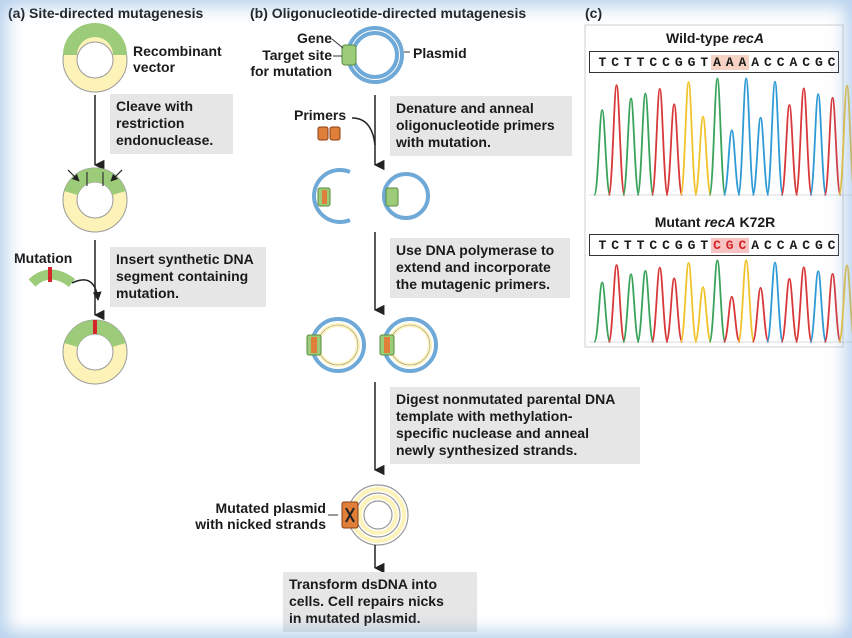 This screenshot has width=852, height=638. I want to click on plasmid-label: Plasmid, so click(440, 53).